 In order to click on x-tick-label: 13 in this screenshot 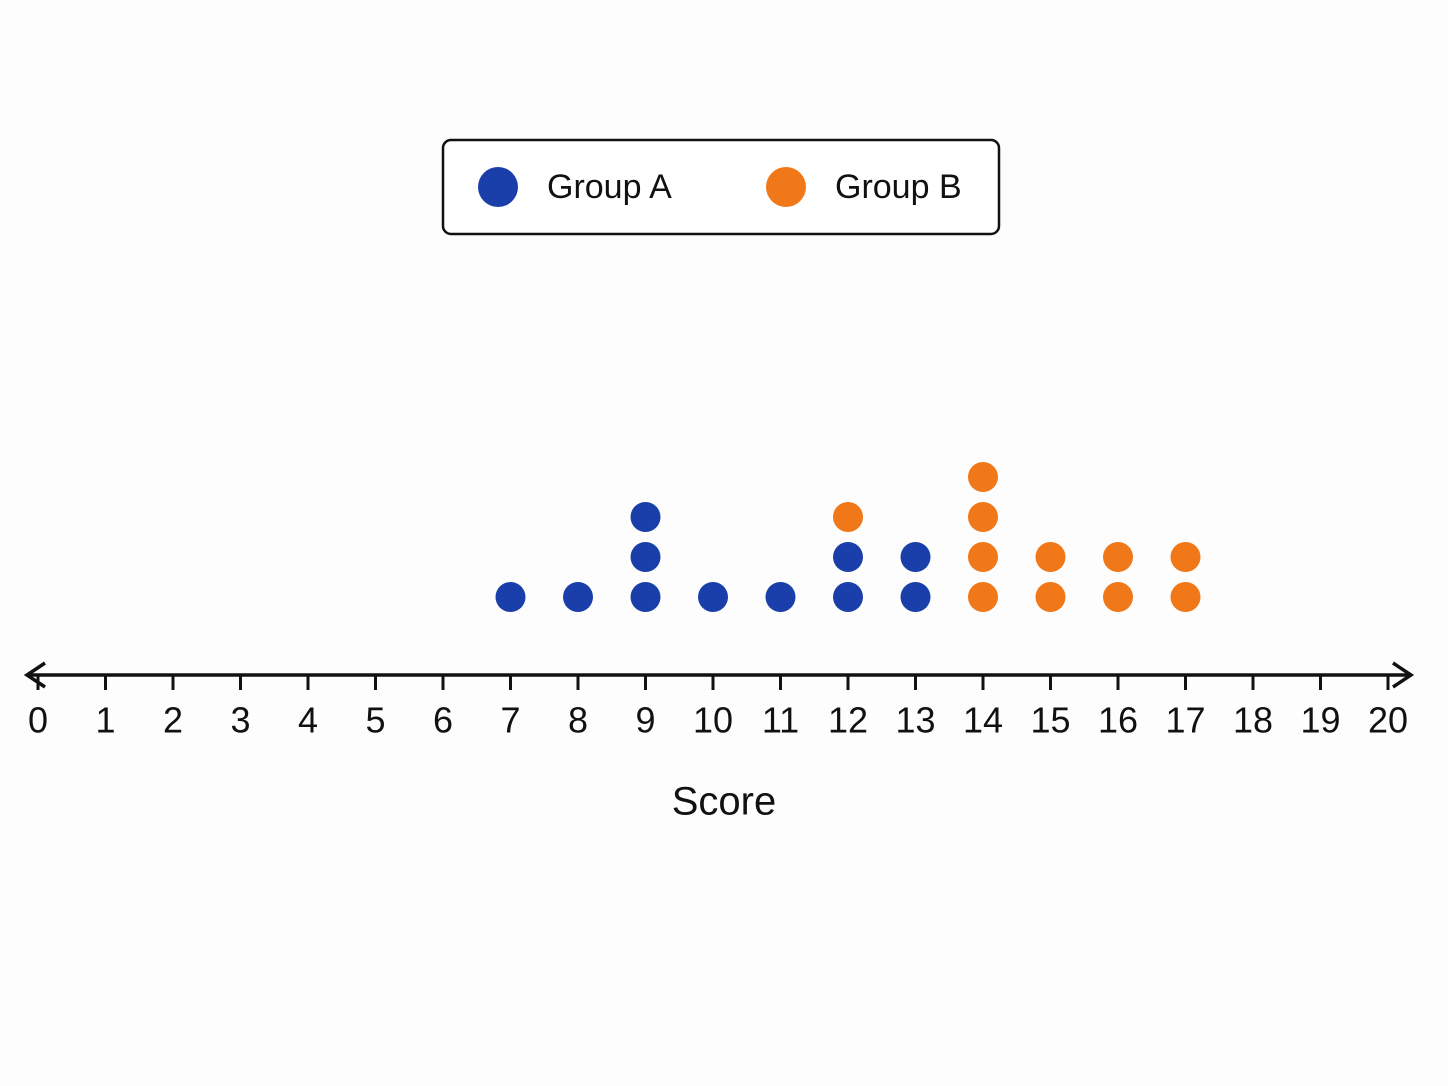, I will do `click(915, 720)`.